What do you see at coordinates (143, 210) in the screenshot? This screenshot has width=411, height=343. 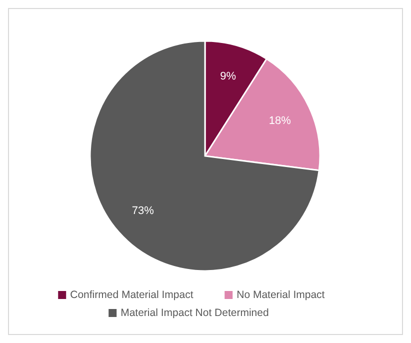 I see `data-label: 73%` at bounding box center [143, 210].